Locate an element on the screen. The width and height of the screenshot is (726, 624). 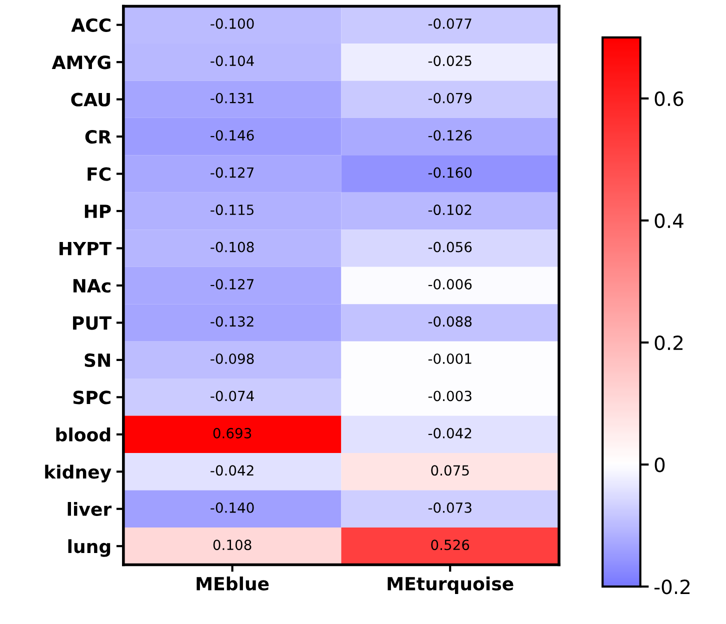
data-label: -0.006 is located at coordinates (450, 284).